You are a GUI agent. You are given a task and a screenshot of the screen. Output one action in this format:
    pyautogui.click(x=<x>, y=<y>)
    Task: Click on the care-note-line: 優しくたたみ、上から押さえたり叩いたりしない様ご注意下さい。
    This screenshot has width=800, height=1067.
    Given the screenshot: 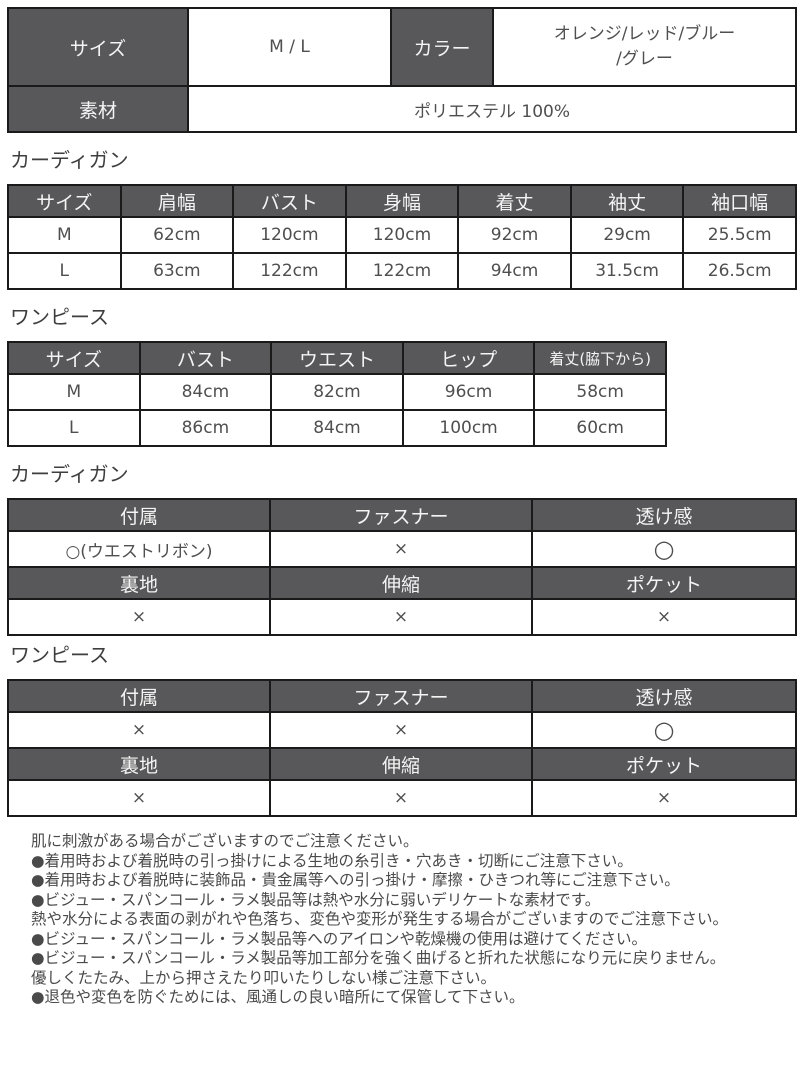 What is the action you would take?
    pyautogui.click(x=264, y=977)
    